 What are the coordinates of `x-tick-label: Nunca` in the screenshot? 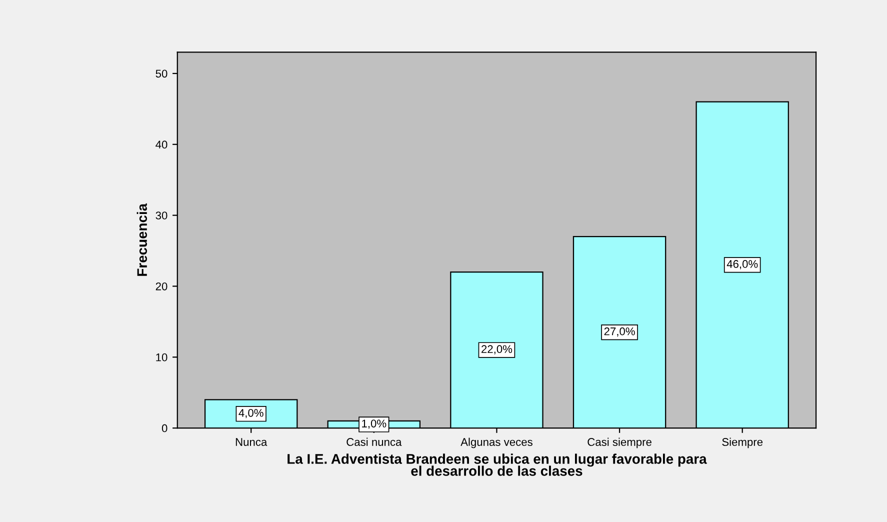 It's located at (252, 442).